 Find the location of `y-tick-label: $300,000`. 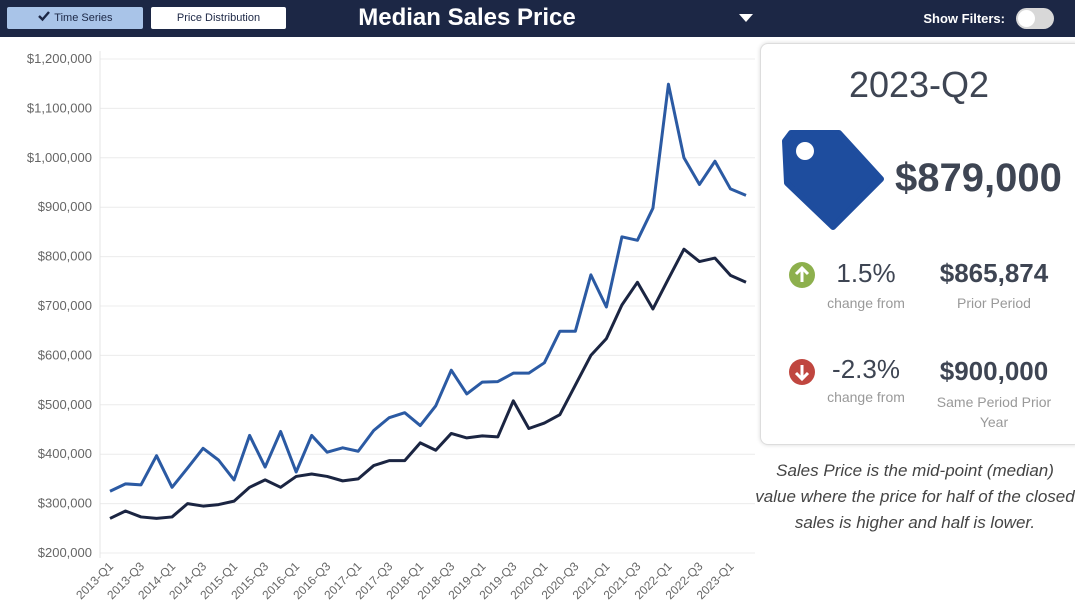

y-tick-label: $300,000 is located at coordinates (65, 503).